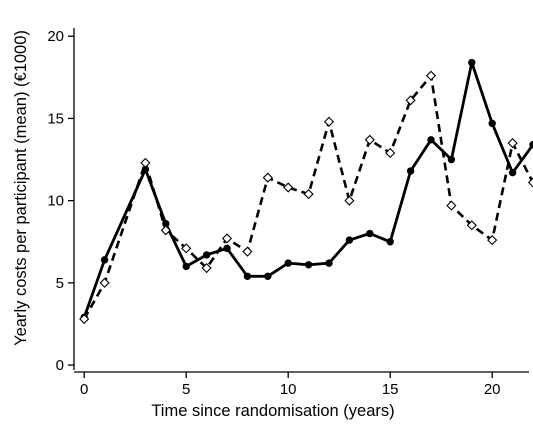  What do you see at coordinates (55, 36) in the screenshot?
I see `y-tick-label: 20` at bounding box center [55, 36].